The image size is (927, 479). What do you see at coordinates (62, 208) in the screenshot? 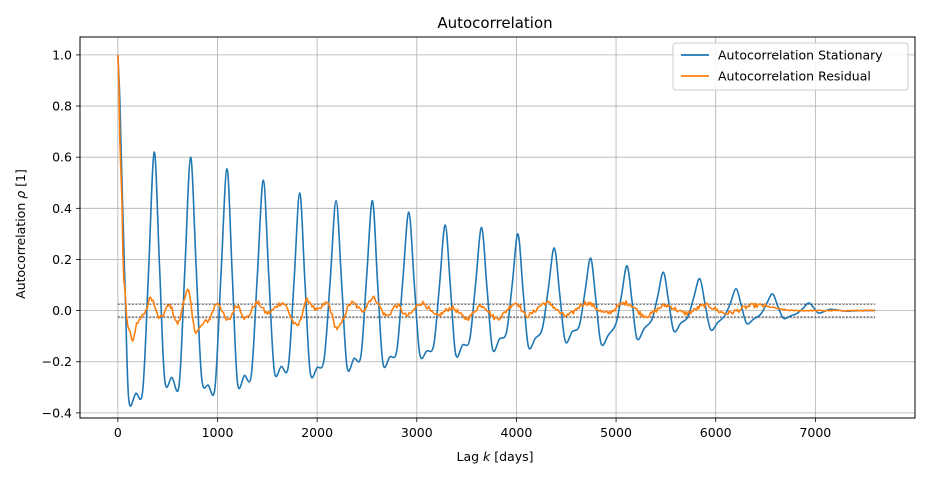
I see `y-tick-label: 0.4` at bounding box center [62, 208].